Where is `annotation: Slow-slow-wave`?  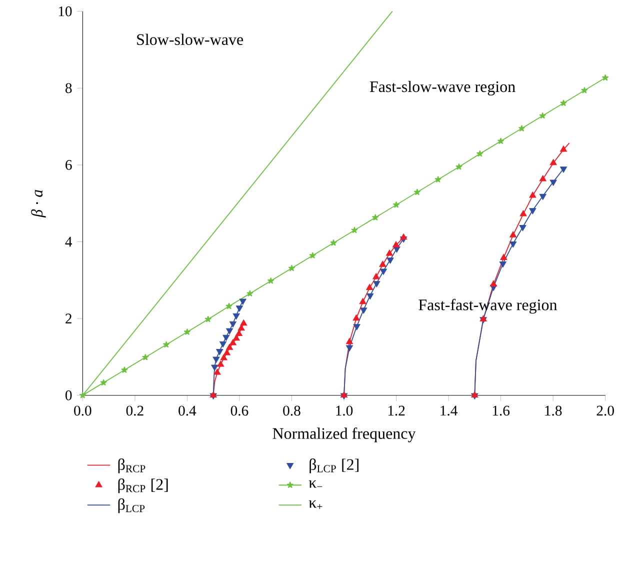
annotation: Slow-slow-wave is located at coordinates (190, 39).